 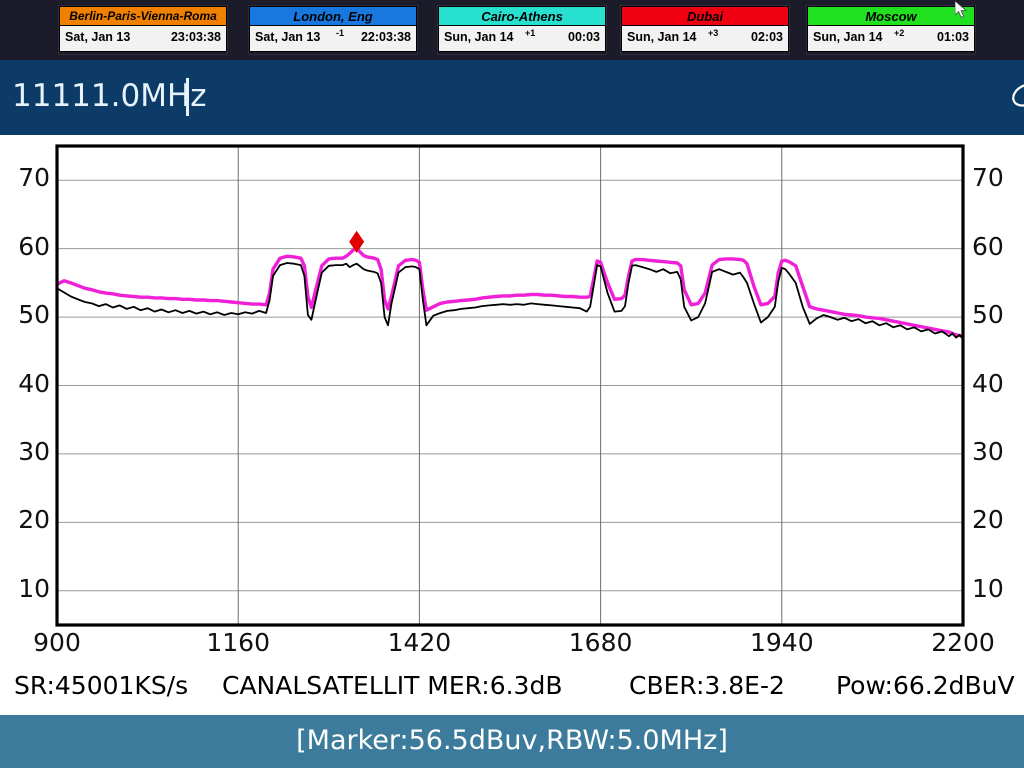 I want to click on world-clock-offset: +1, so click(x=530, y=33).